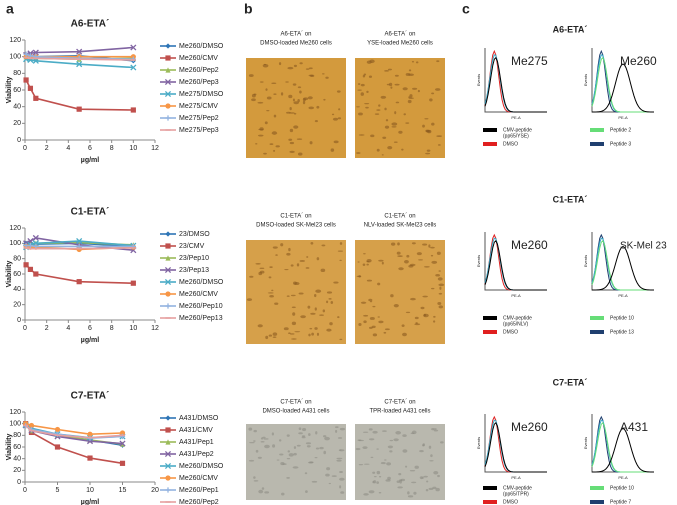  I want to click on chart-title: A6-ETA´, so click(90, 24).